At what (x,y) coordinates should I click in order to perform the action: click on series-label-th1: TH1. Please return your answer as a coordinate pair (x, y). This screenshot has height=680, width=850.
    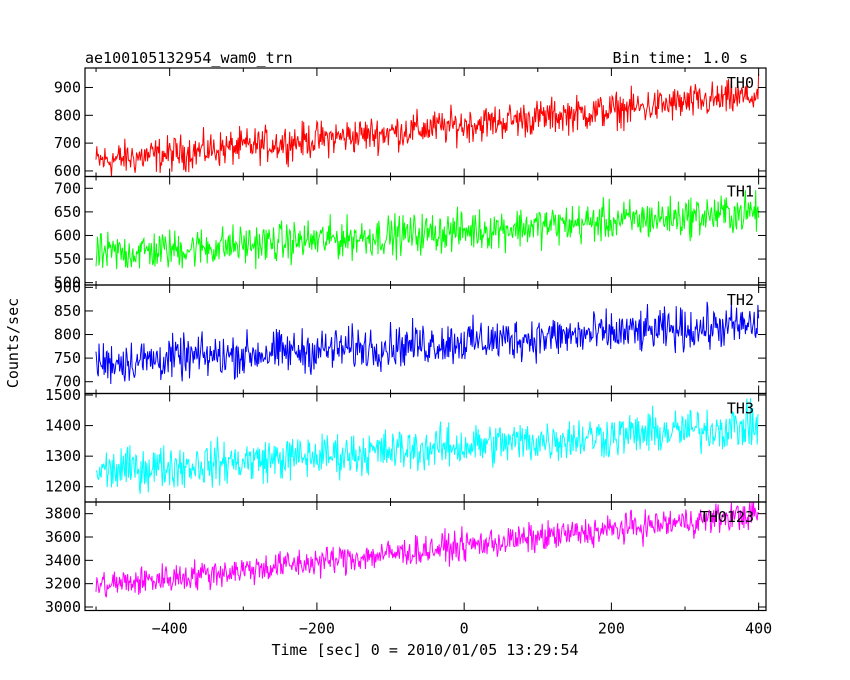
    Looking at the image, I should click on (740, 192).